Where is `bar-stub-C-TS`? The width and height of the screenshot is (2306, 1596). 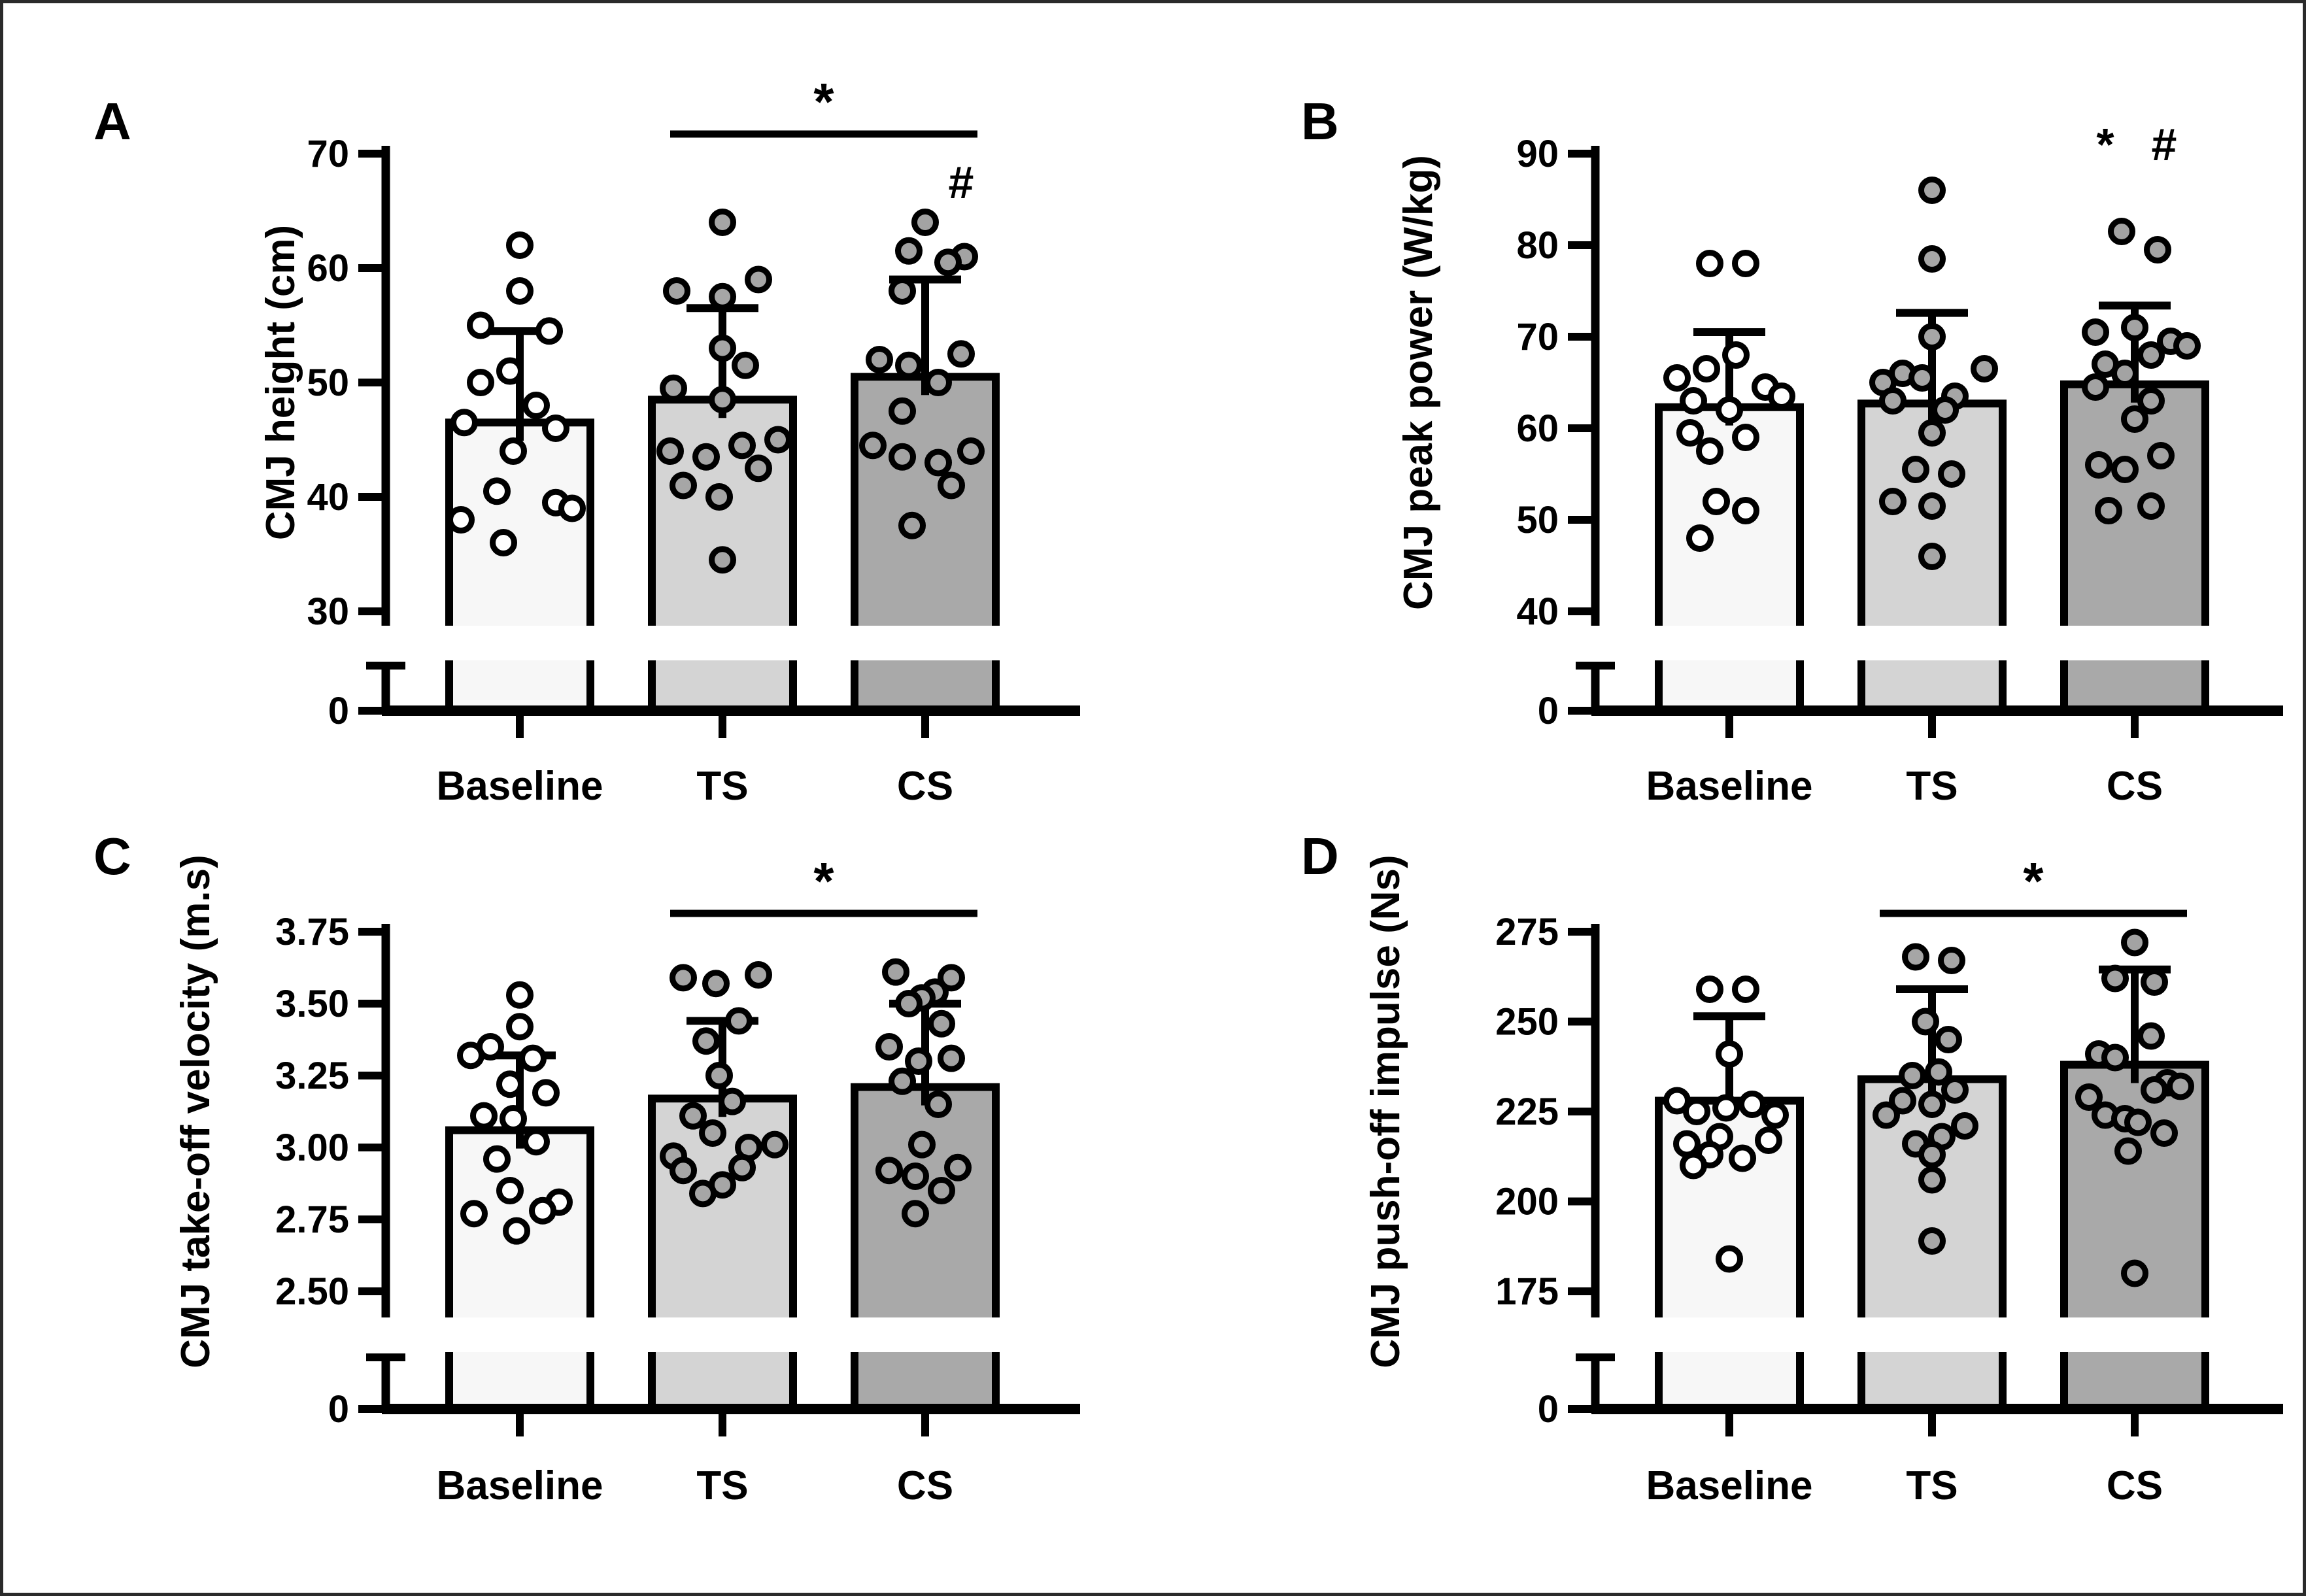
bar-stub-C-TS is located at coordinates (722, 1377).